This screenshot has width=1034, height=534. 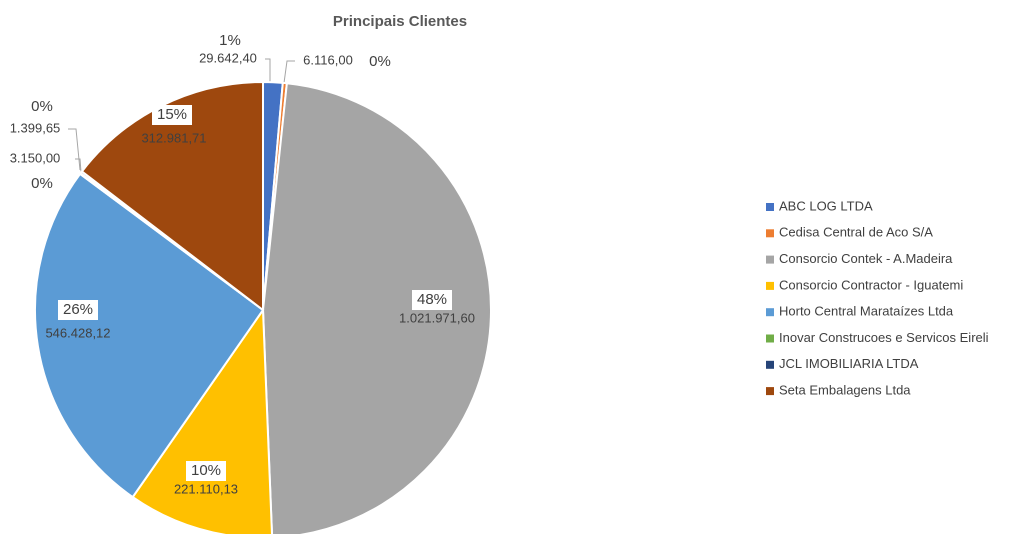 What do you see at coordinates (206, 488) in the screenshot?
I see `value-label: 221.110,13` at bounding box center [206, 488].